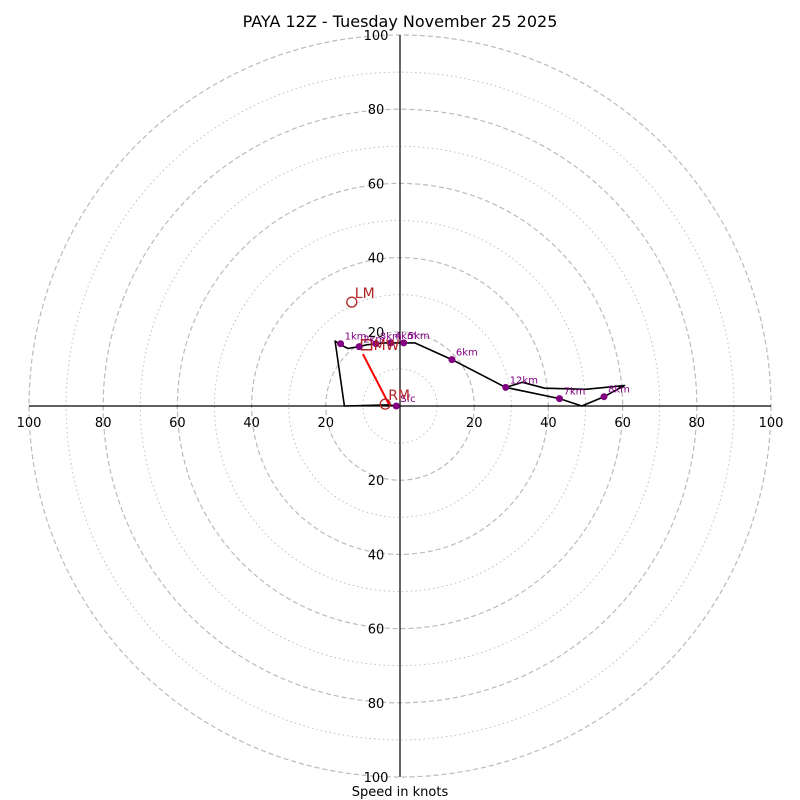  Describe the element at coordinates (404, 343) in the screenshot. I see `height-dot-5km` at that location.